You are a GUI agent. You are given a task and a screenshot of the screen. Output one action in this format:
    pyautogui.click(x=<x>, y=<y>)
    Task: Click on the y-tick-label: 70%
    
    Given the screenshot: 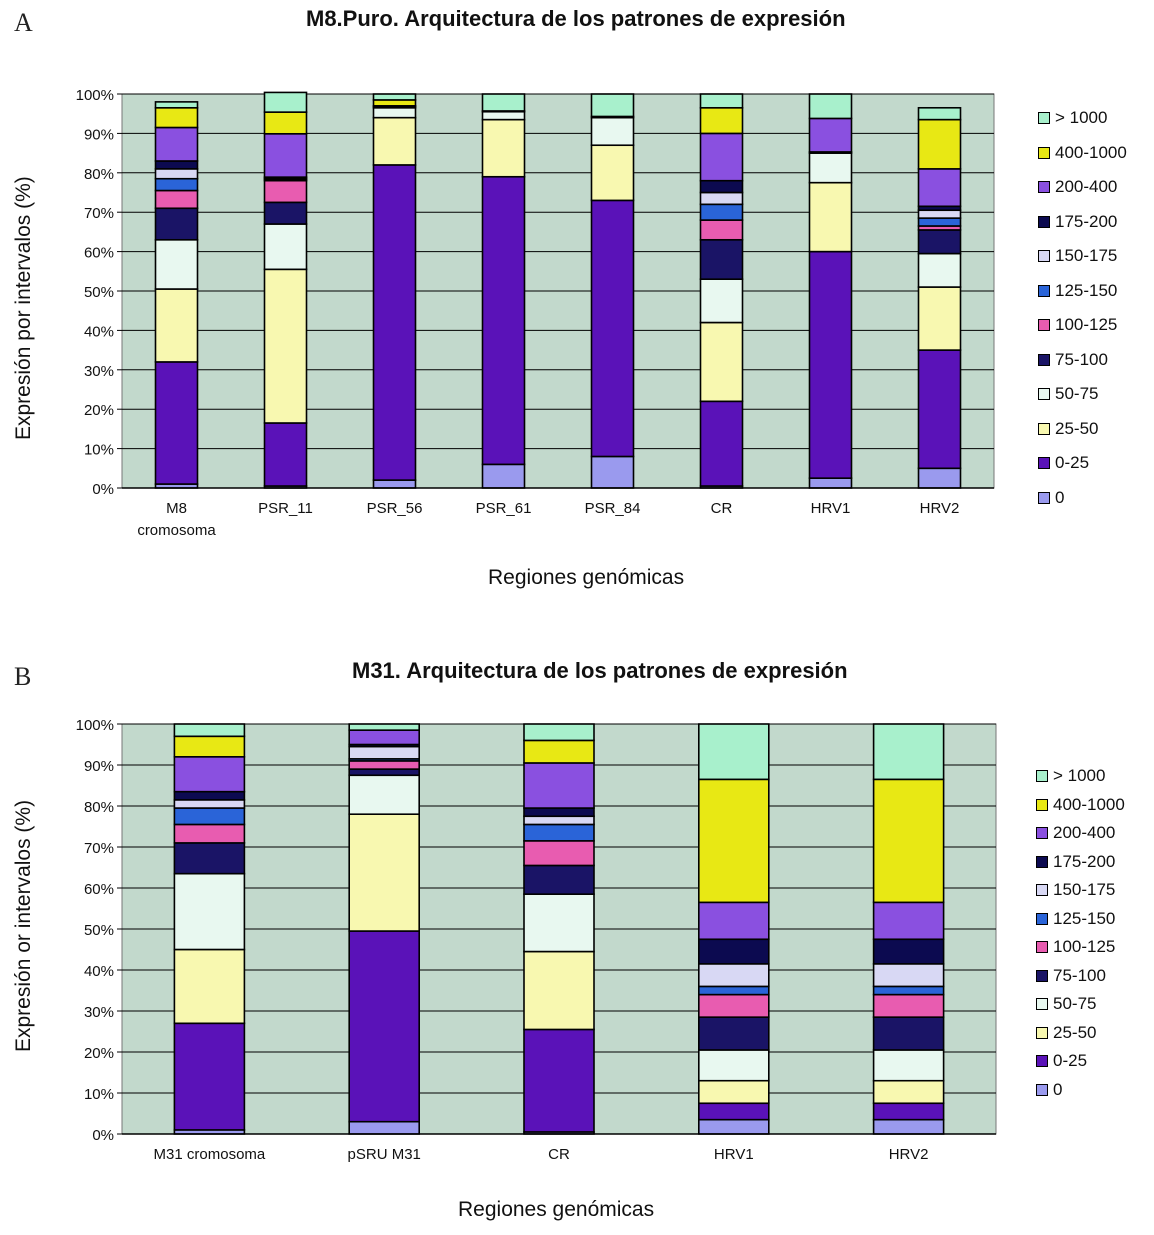 What is the action you would take?
    pyautogui.click(x=99, y=848)
    